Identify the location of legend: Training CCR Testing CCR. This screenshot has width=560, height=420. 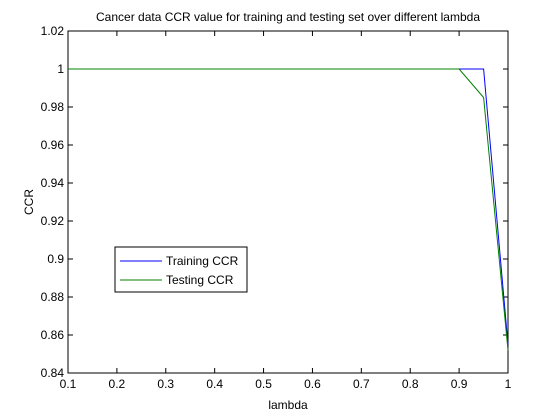
(181, 269).